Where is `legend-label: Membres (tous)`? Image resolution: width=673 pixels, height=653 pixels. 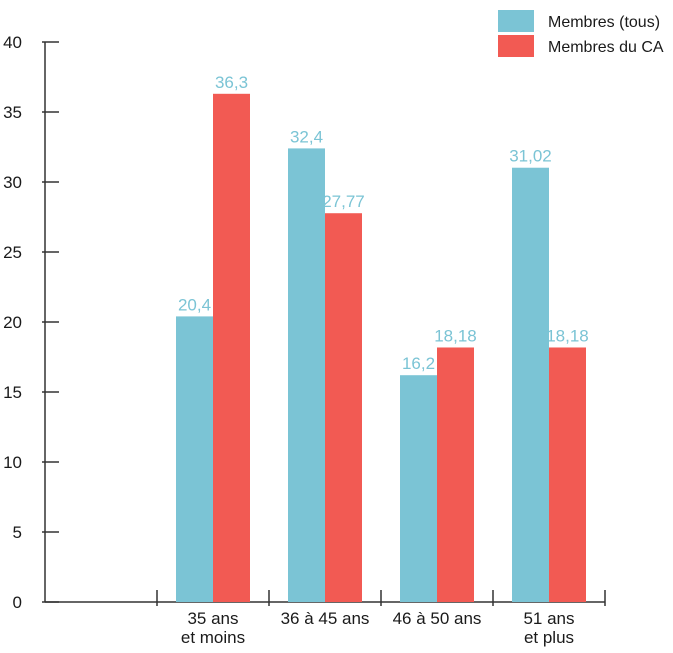
legend-label: Membres (tous) is located at coordinates (604, 22).